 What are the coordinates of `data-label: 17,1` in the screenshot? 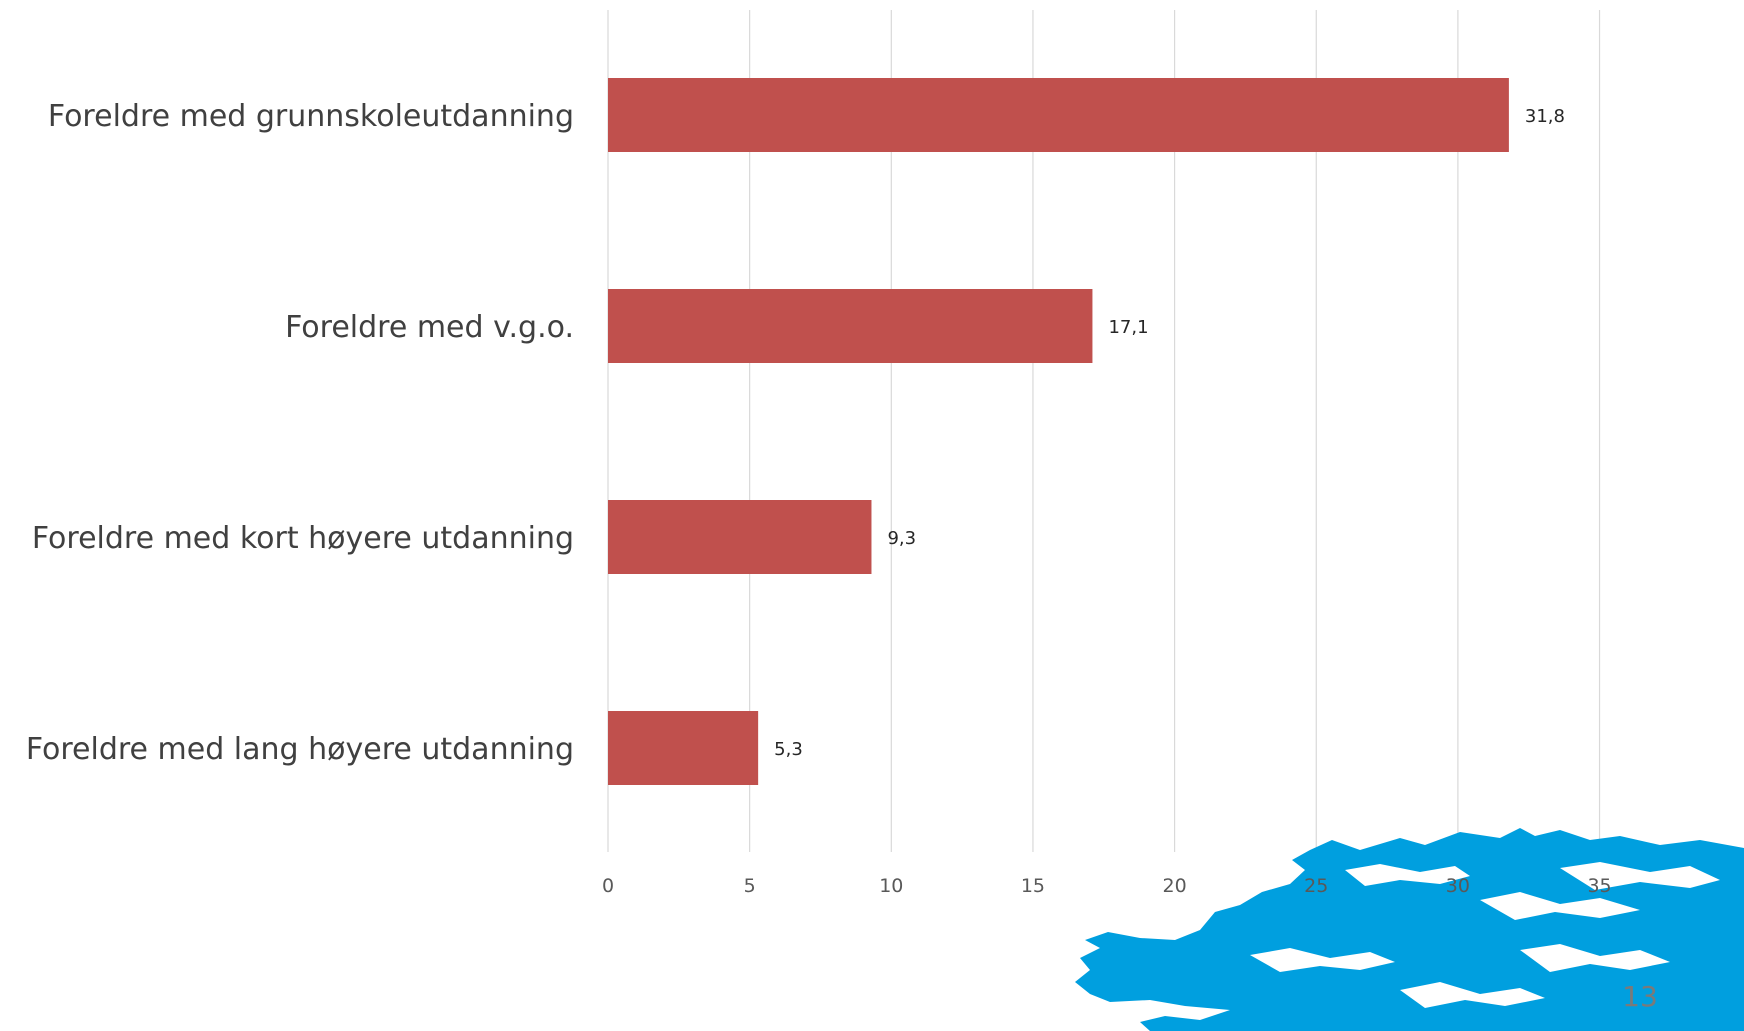 It's located at (1128, 327).